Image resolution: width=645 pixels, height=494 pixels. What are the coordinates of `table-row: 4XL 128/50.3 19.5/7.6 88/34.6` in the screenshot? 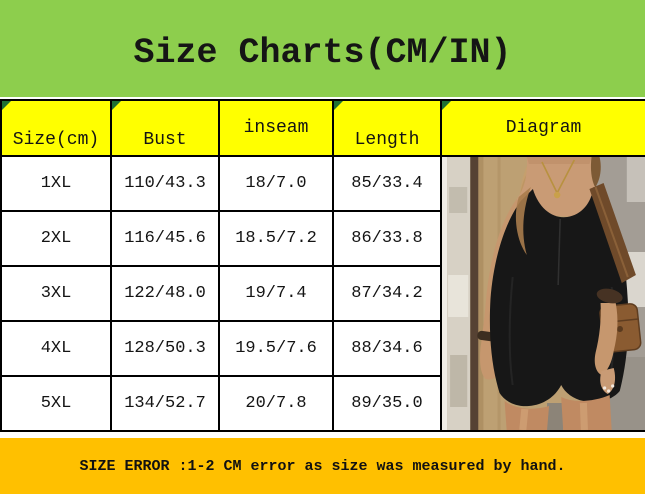 It's located at (322, 348).